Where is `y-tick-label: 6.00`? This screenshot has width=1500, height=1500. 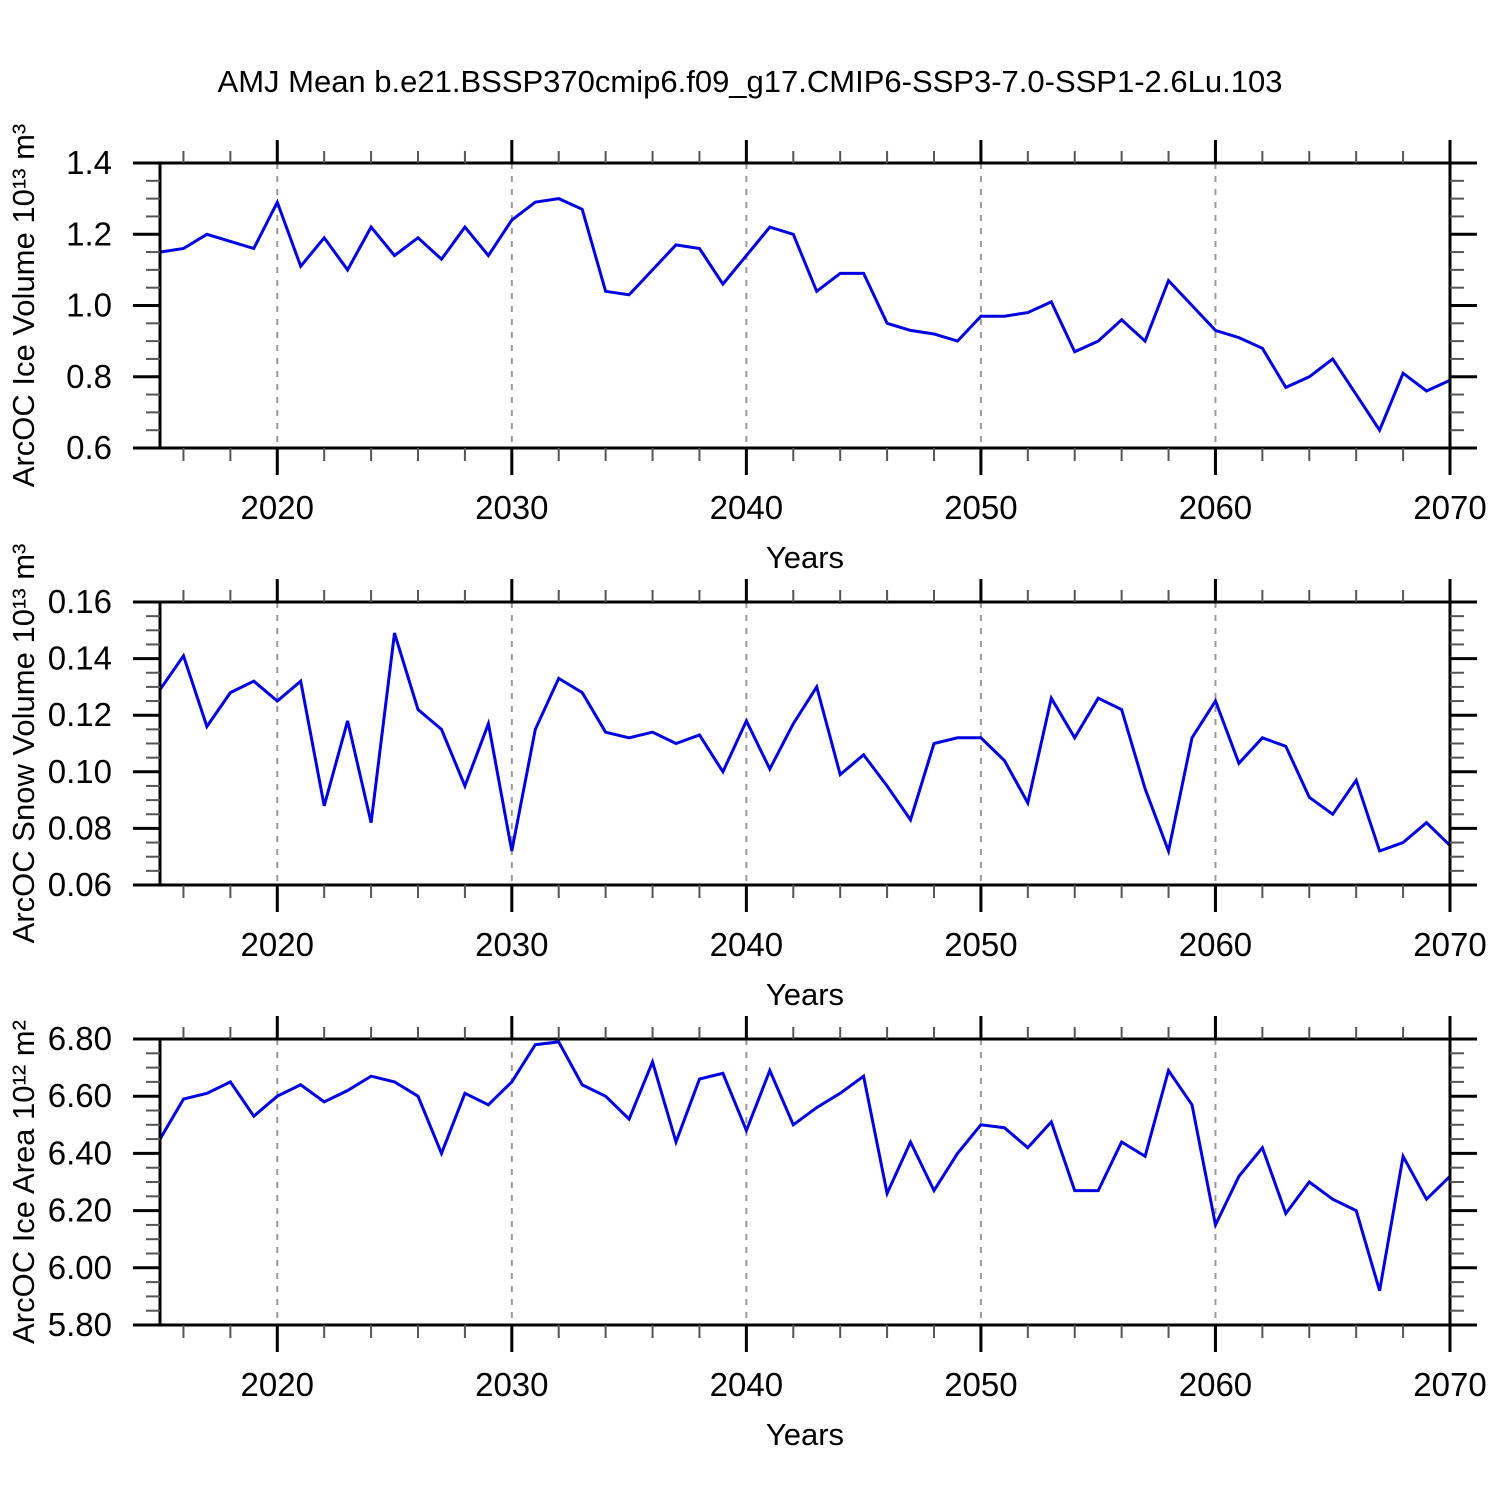
y-tick-label: 6.00 is located at coordinates (80, 1267).